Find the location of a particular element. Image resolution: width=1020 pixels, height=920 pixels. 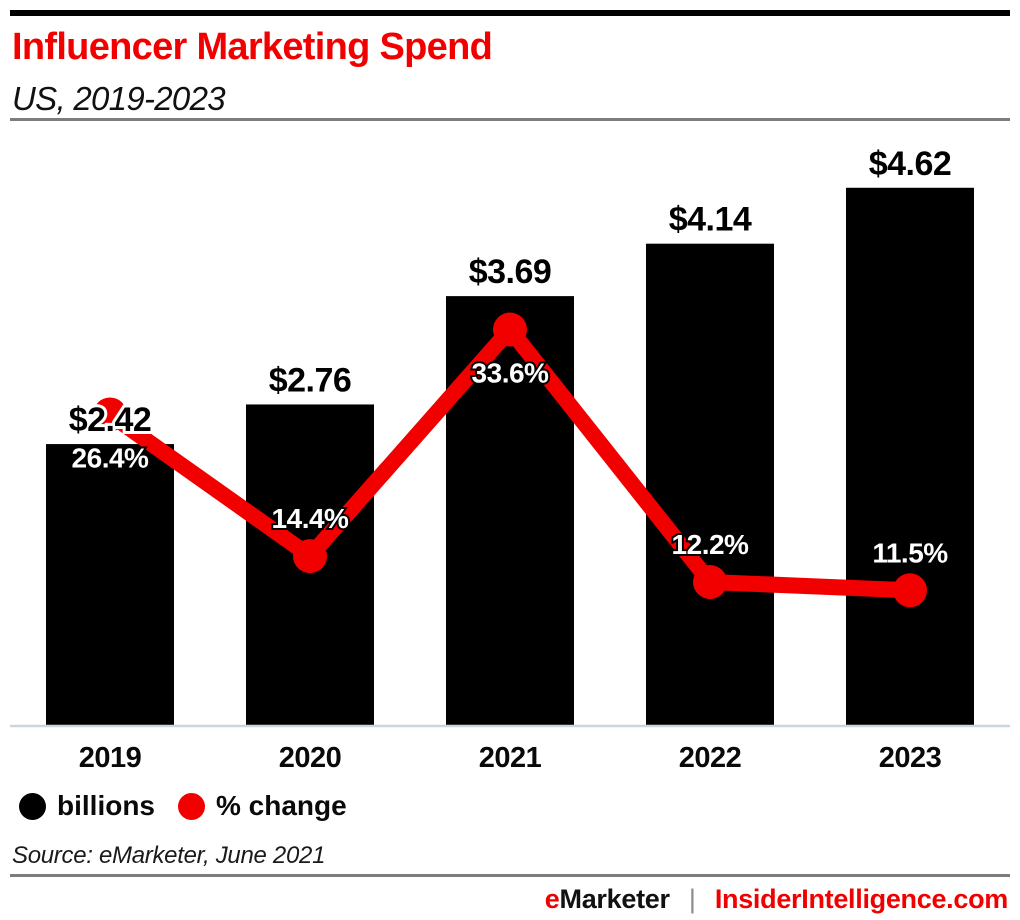

pct-value-label-2021: 33.6% is located at coordinates (510, 373).